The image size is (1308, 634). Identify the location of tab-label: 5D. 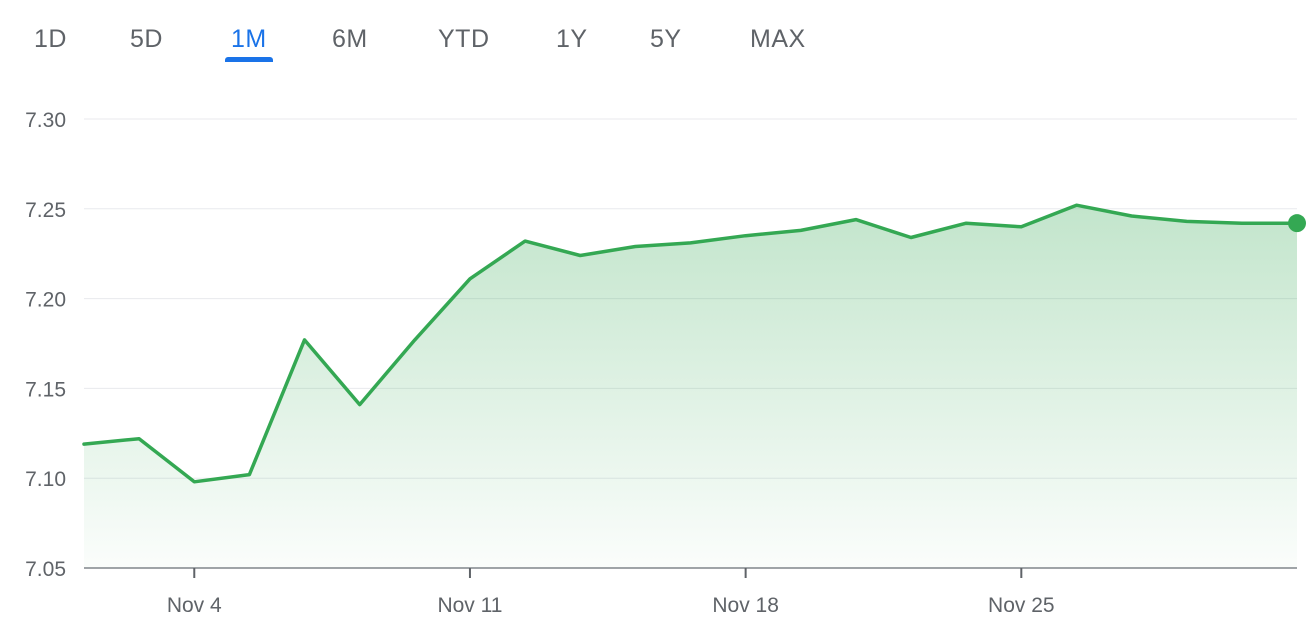
(146, 39).